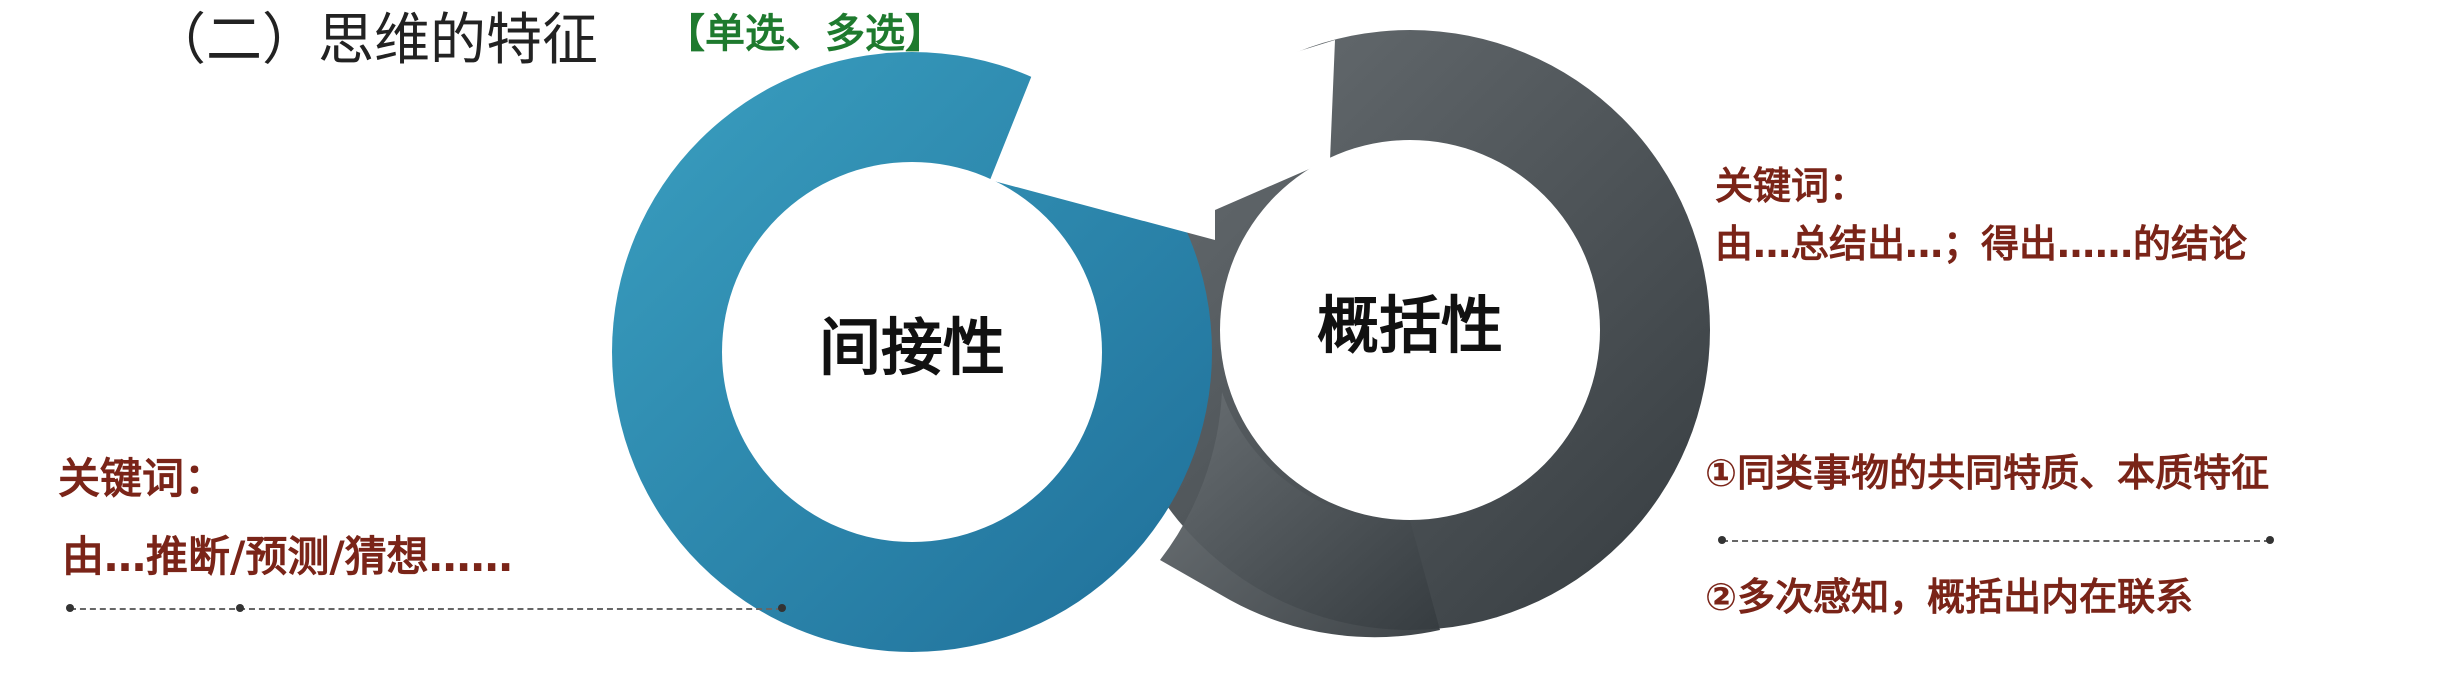 Image resolution: width=2438 pixels, height=691 pixels. What do you see at coordinates (374, 40) in the screenshot?
I see `section-heading: （二）思维的特征` at bounding box center [374, 40].